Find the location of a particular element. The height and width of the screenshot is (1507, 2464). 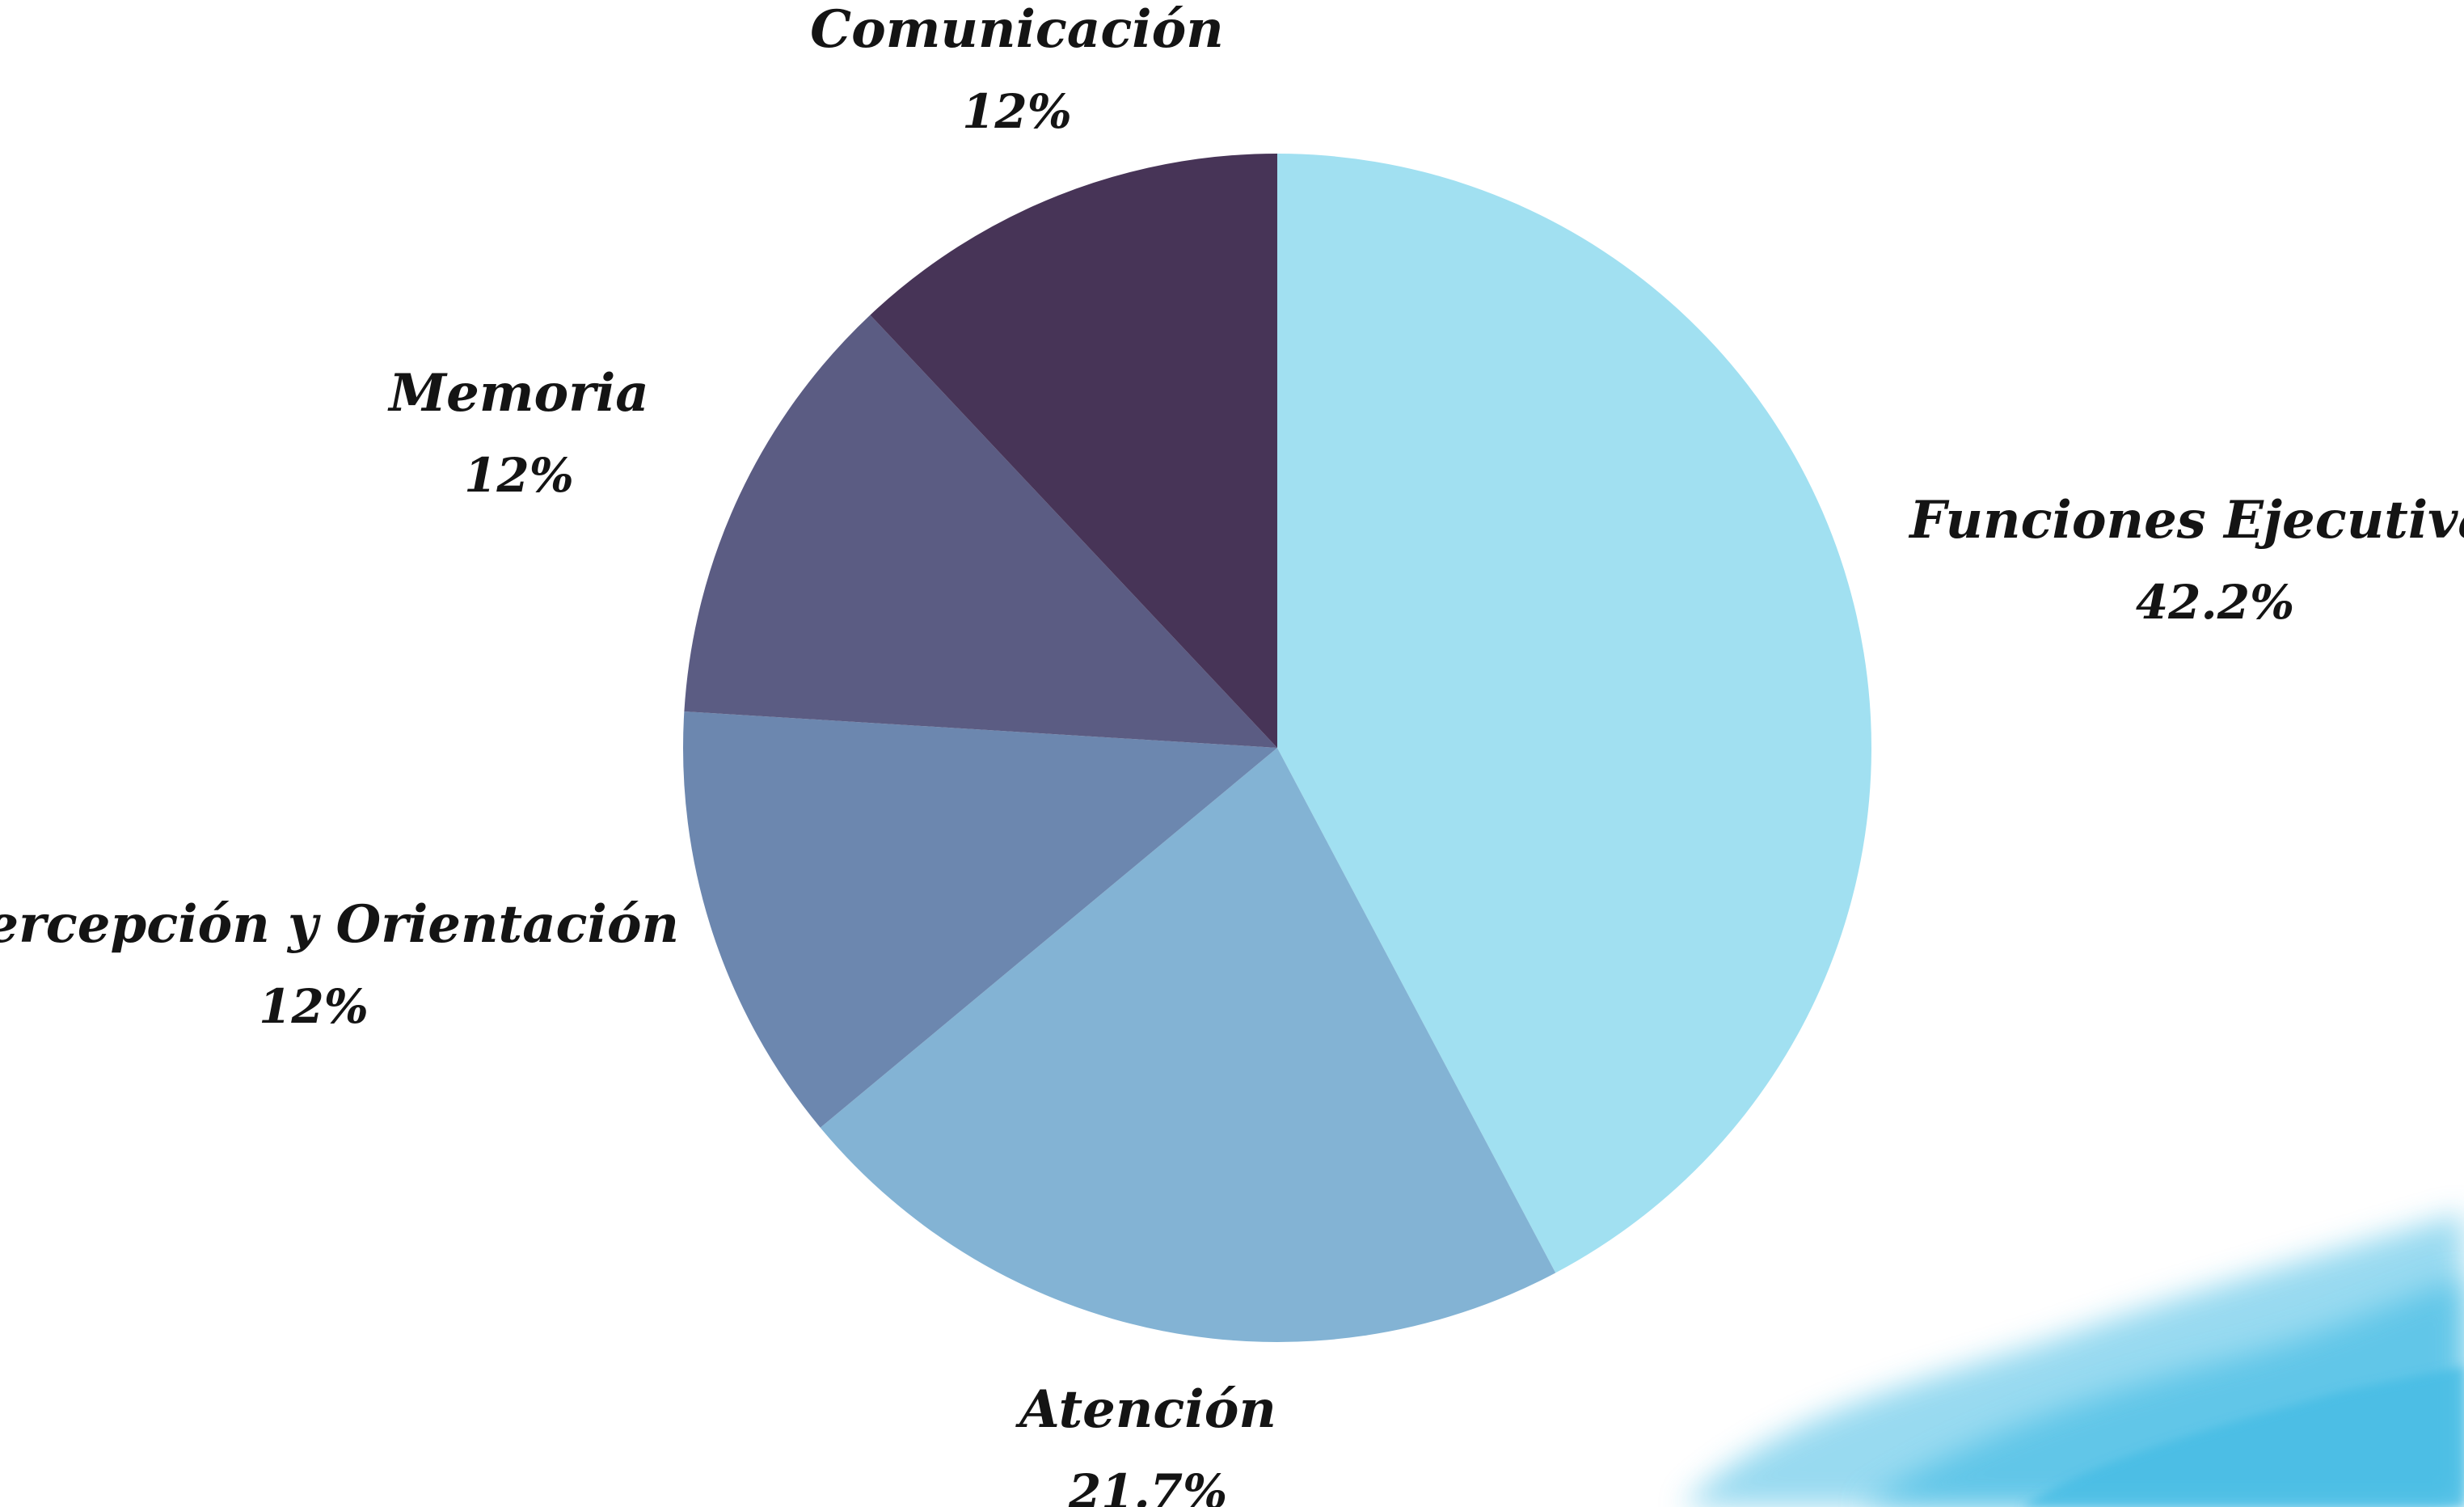

pie-slice-atencion is located at coordinates (1188, 1045).